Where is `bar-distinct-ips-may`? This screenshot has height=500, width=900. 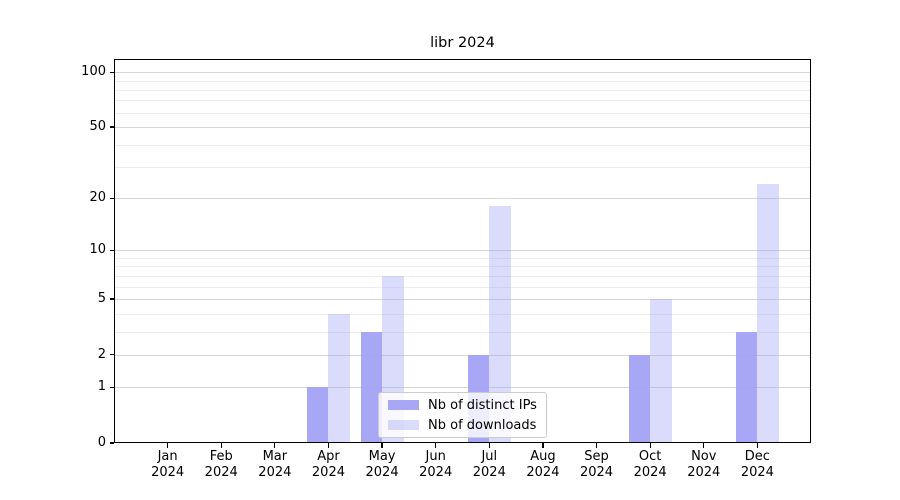
bar-distinct-ips-may is located at coordinates (371, 387).